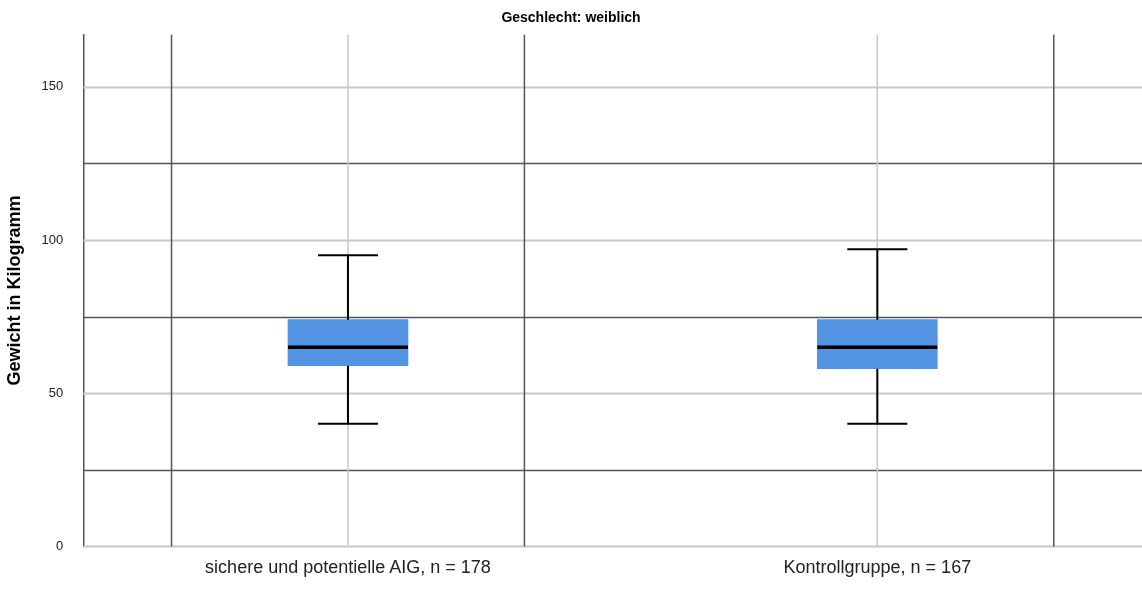 This screenshot has width=1142, height=592. Describe the element at coordinates (571, 17) in the screenshot. I see `chart-title: Geschlecht: weiblich` at that location.